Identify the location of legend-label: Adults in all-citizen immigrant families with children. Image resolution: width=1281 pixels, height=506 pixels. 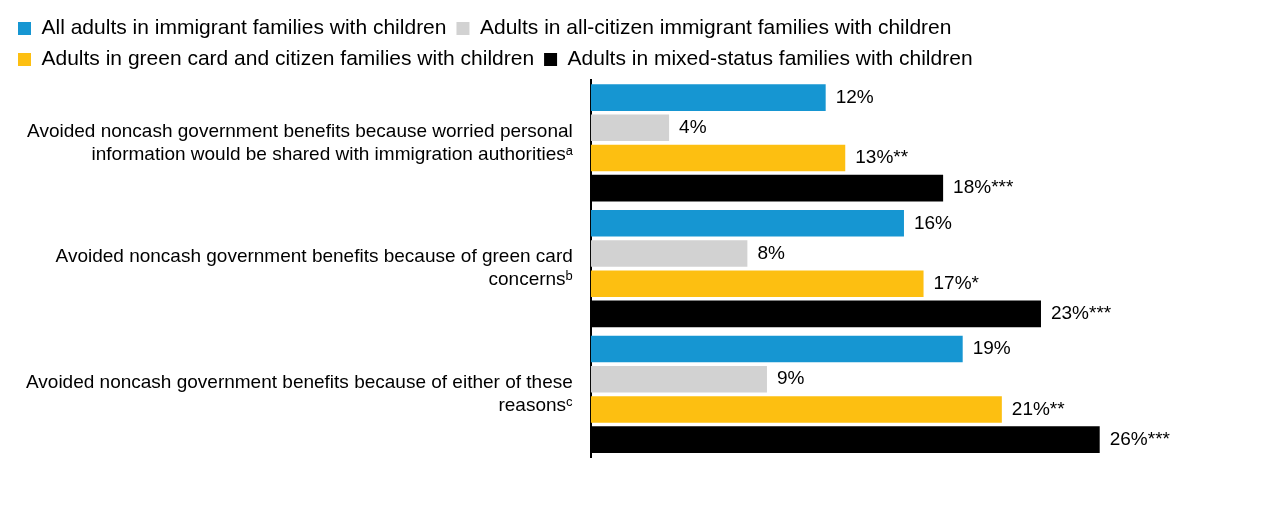
(715, 27).